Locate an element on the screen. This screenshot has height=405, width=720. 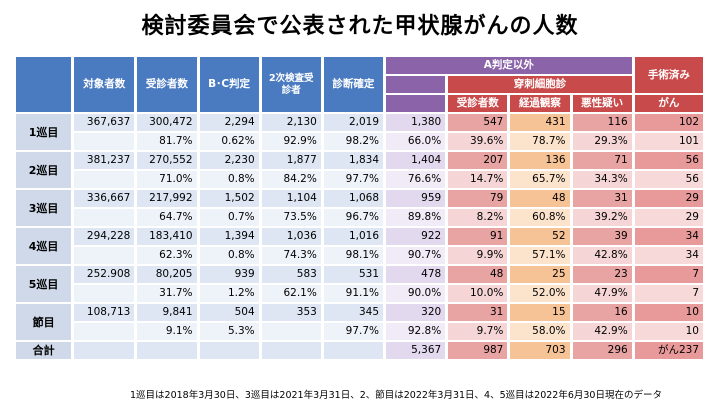
total-cell: 987 is located at coordinates (478, 350).